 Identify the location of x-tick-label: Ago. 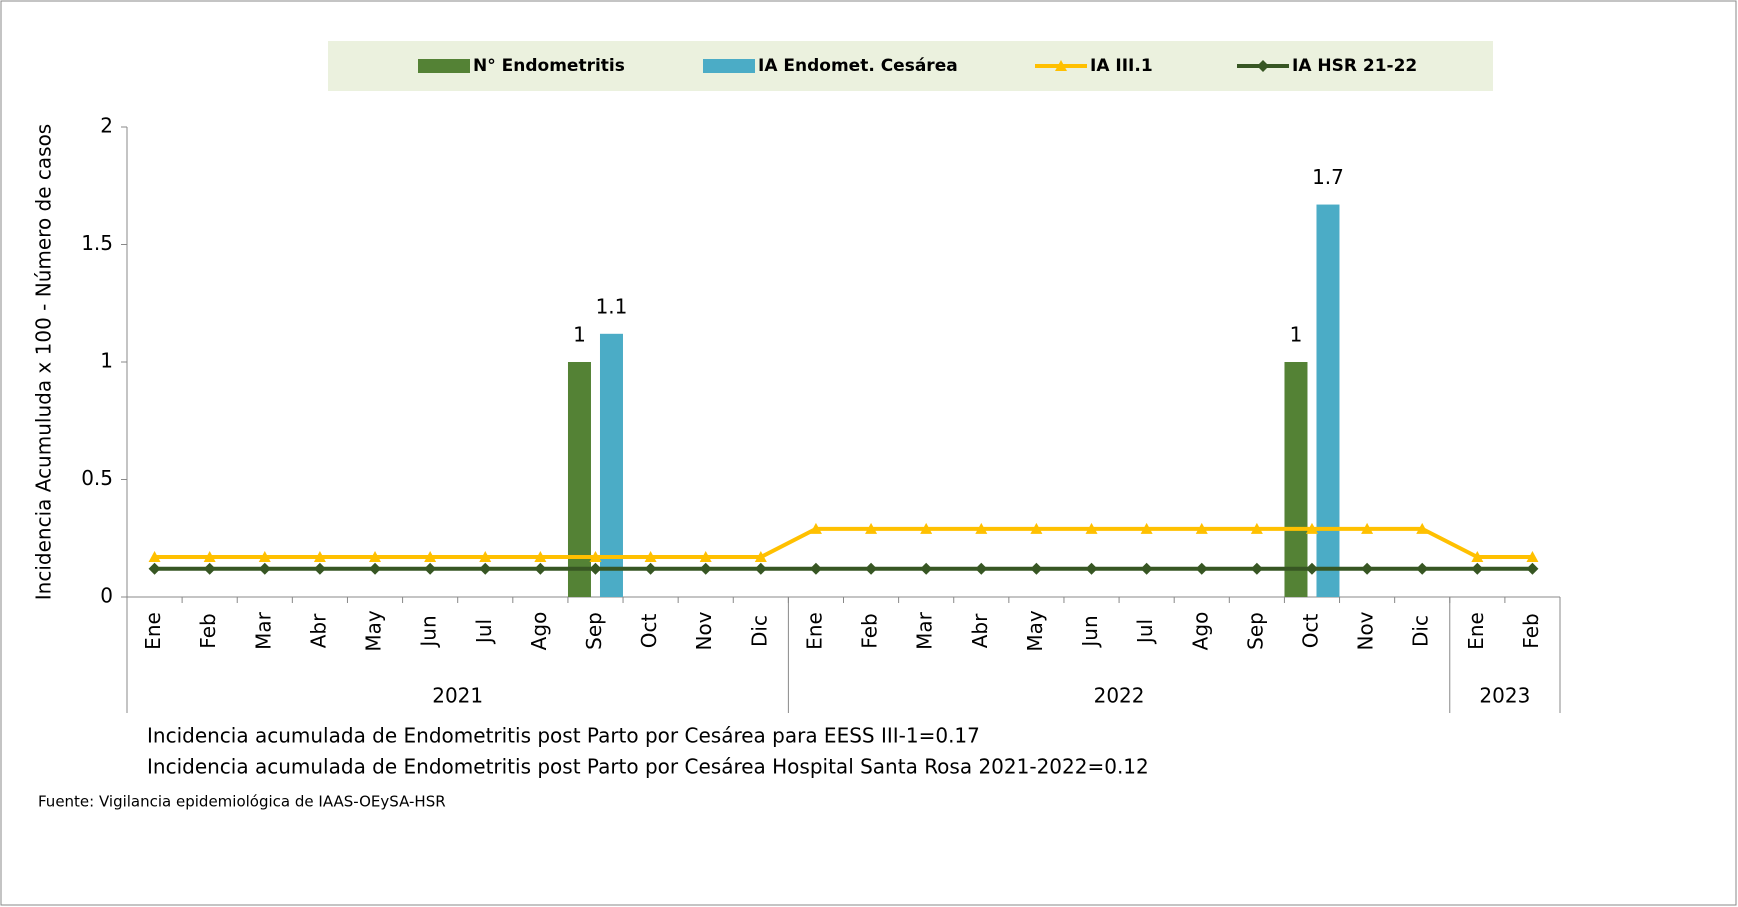
(539, 631).